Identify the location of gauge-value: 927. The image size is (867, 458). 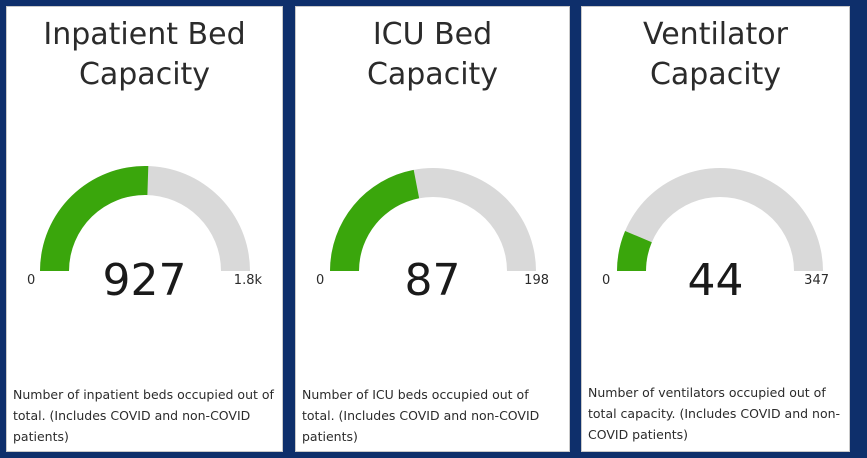
(144, 280).